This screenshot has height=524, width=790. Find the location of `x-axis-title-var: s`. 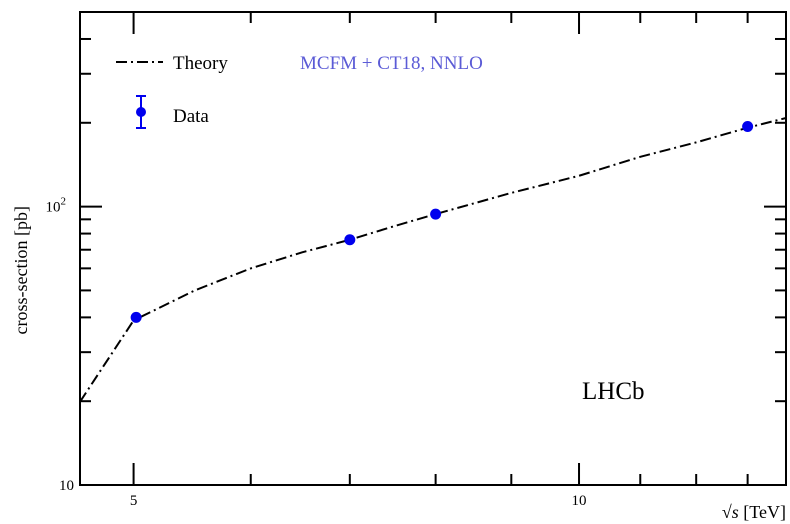

x-axis-title-var: s is located at coordinates (735, 512).